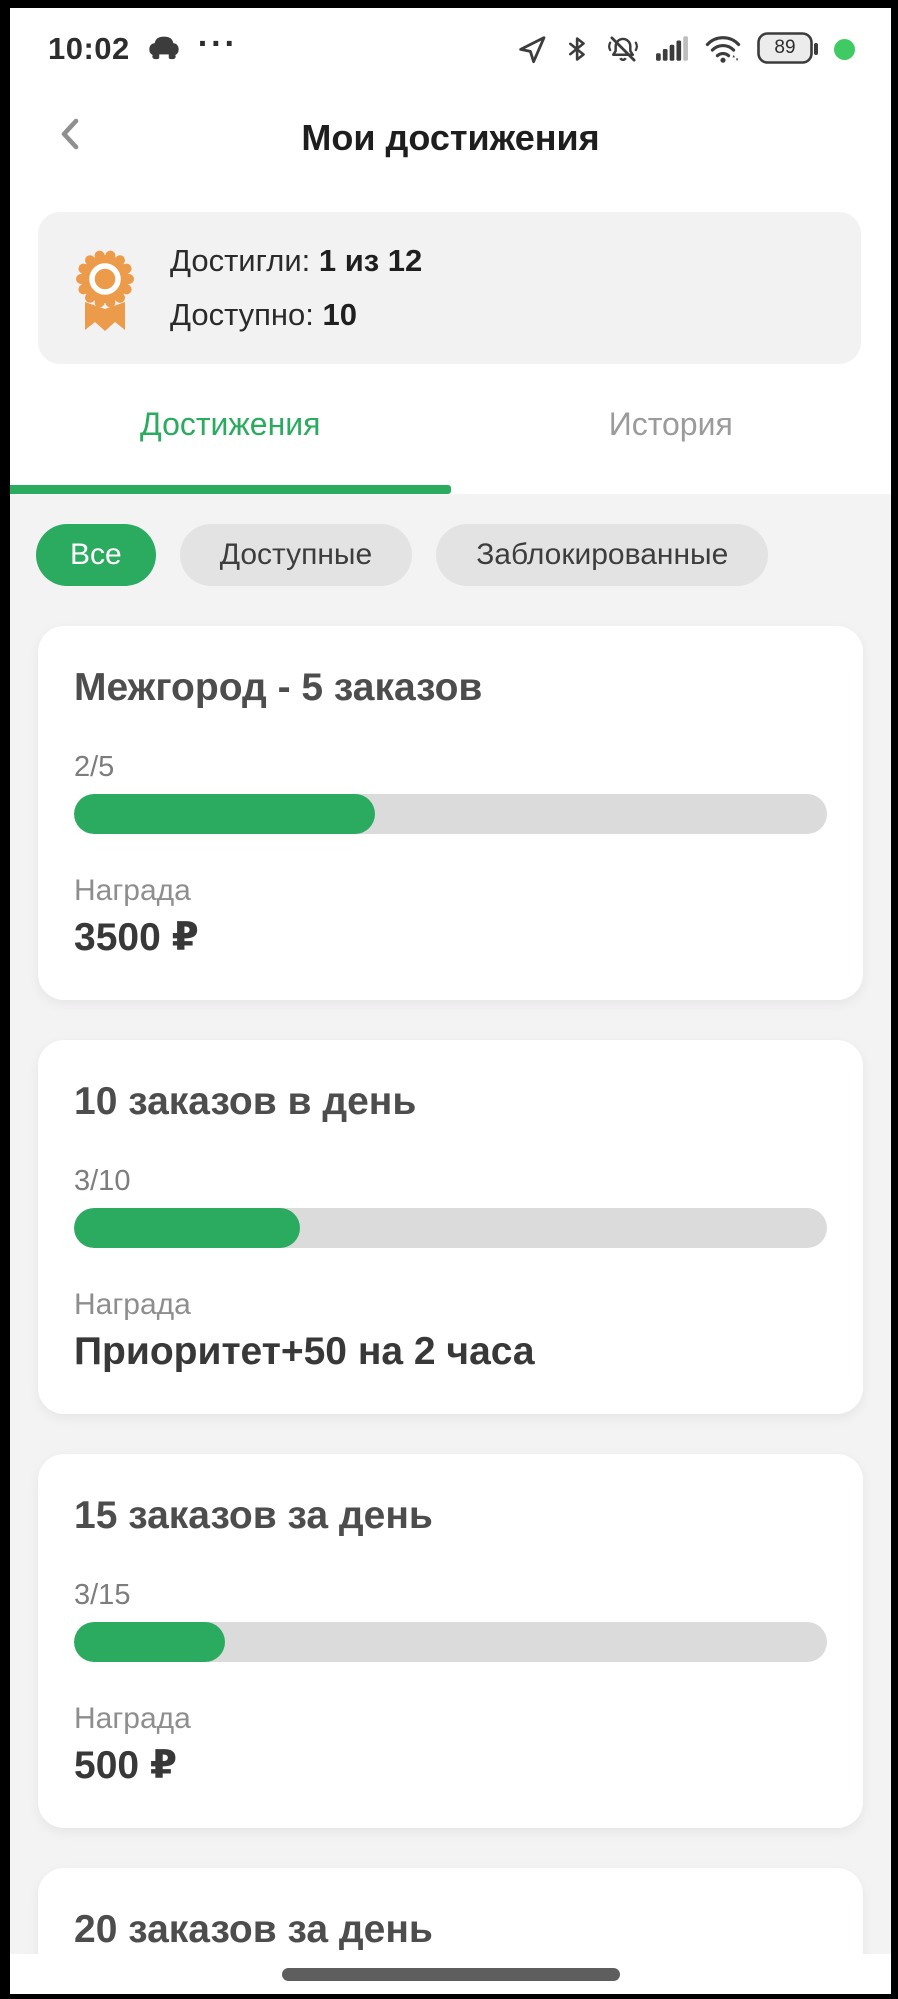 Image resolution: width=898 pixels, height=1999 pixels. I want to click on achievement-title: 15 заказов за день, so click(253, 1515).